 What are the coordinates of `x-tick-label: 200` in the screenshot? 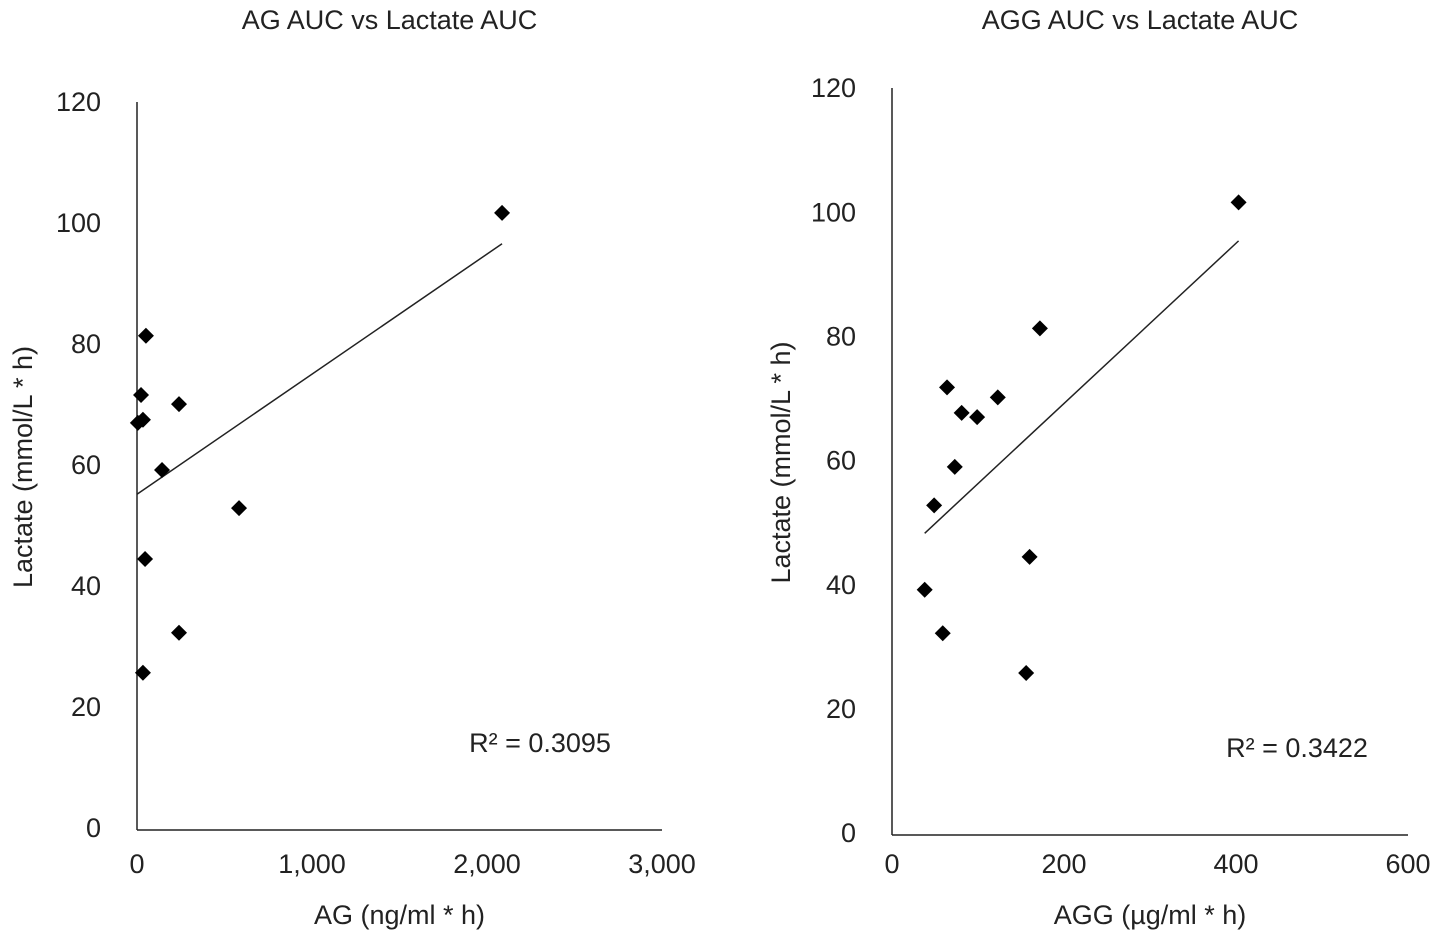 It's located at (1063, 864).